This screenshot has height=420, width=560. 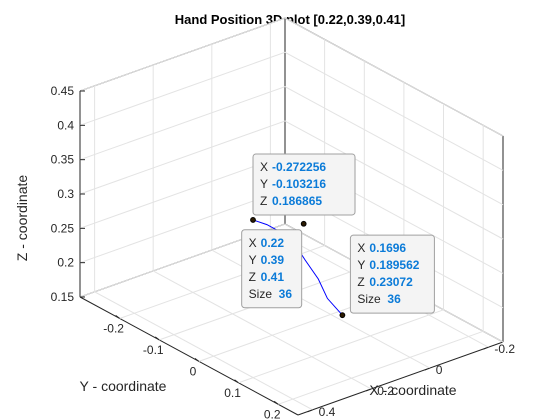 I want to click on x-tick-label: 0.2, so click(x=272, y=413).